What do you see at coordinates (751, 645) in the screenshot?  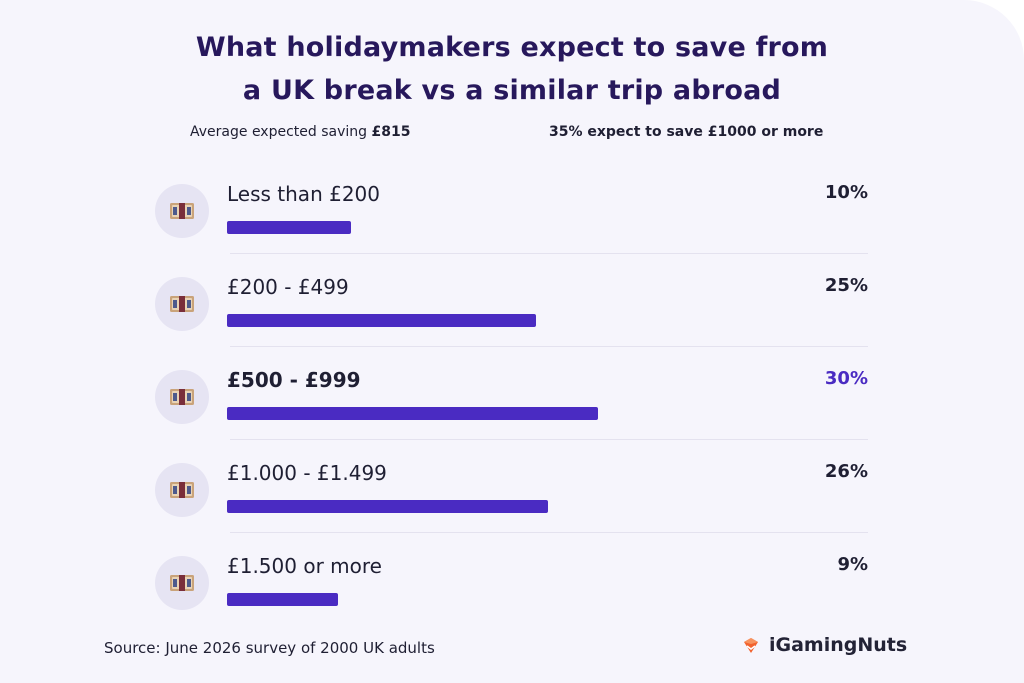 I see `nut-logo-icon` at bounding box center [751, 645].